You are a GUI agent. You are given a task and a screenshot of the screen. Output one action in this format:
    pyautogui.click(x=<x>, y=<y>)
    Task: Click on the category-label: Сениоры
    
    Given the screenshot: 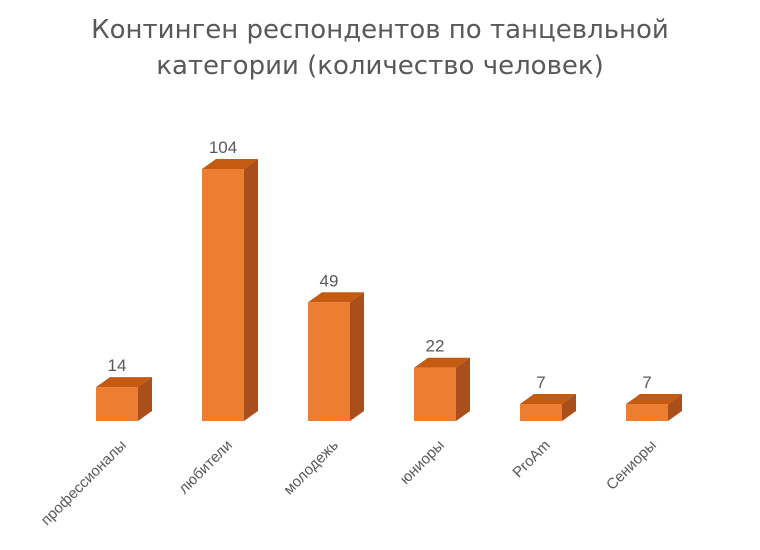 What is the action you would take?
    pyautogui.click(x=631, y=465)
    